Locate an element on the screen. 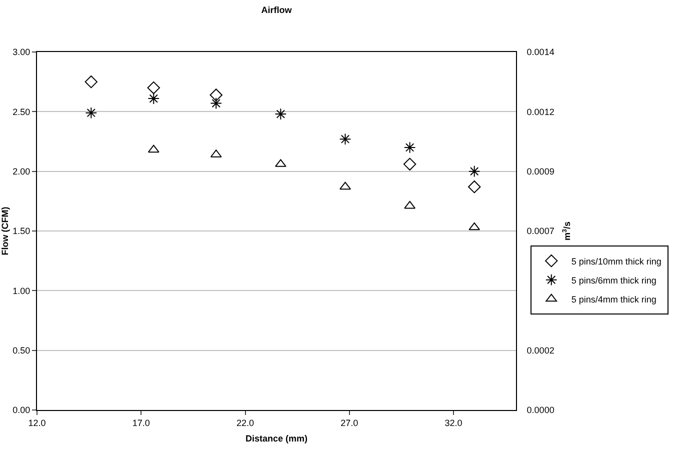 Image resolution: width=680 pixels, height=456 pixels. x-tick-label: 27.0 is located at coordinates (349, 423).